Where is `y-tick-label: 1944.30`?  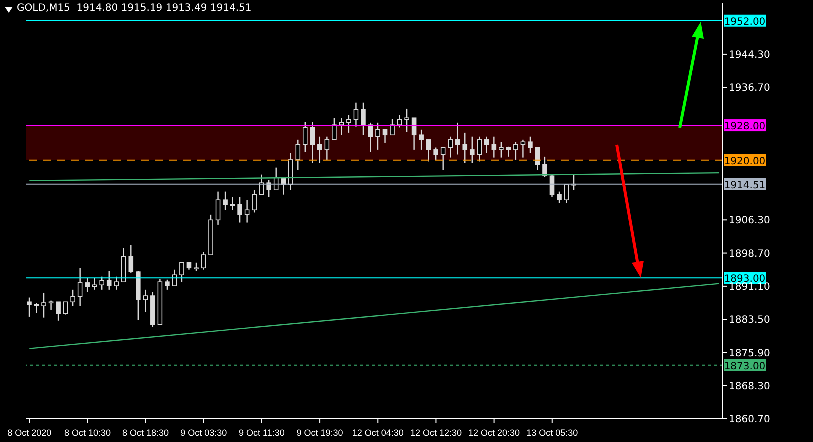 y-tick-label: 1944.30 is located at coordinates (749, 56).